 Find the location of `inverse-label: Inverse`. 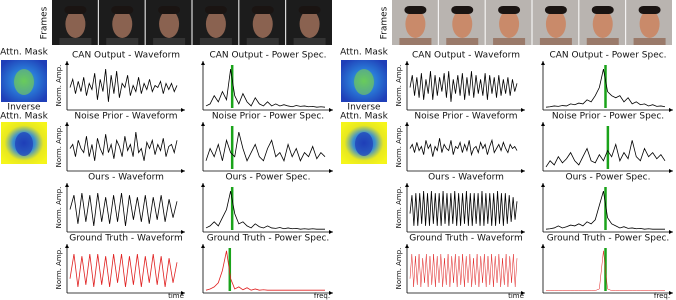

inverse-label: Inverse is located at coordinates (364, 108).